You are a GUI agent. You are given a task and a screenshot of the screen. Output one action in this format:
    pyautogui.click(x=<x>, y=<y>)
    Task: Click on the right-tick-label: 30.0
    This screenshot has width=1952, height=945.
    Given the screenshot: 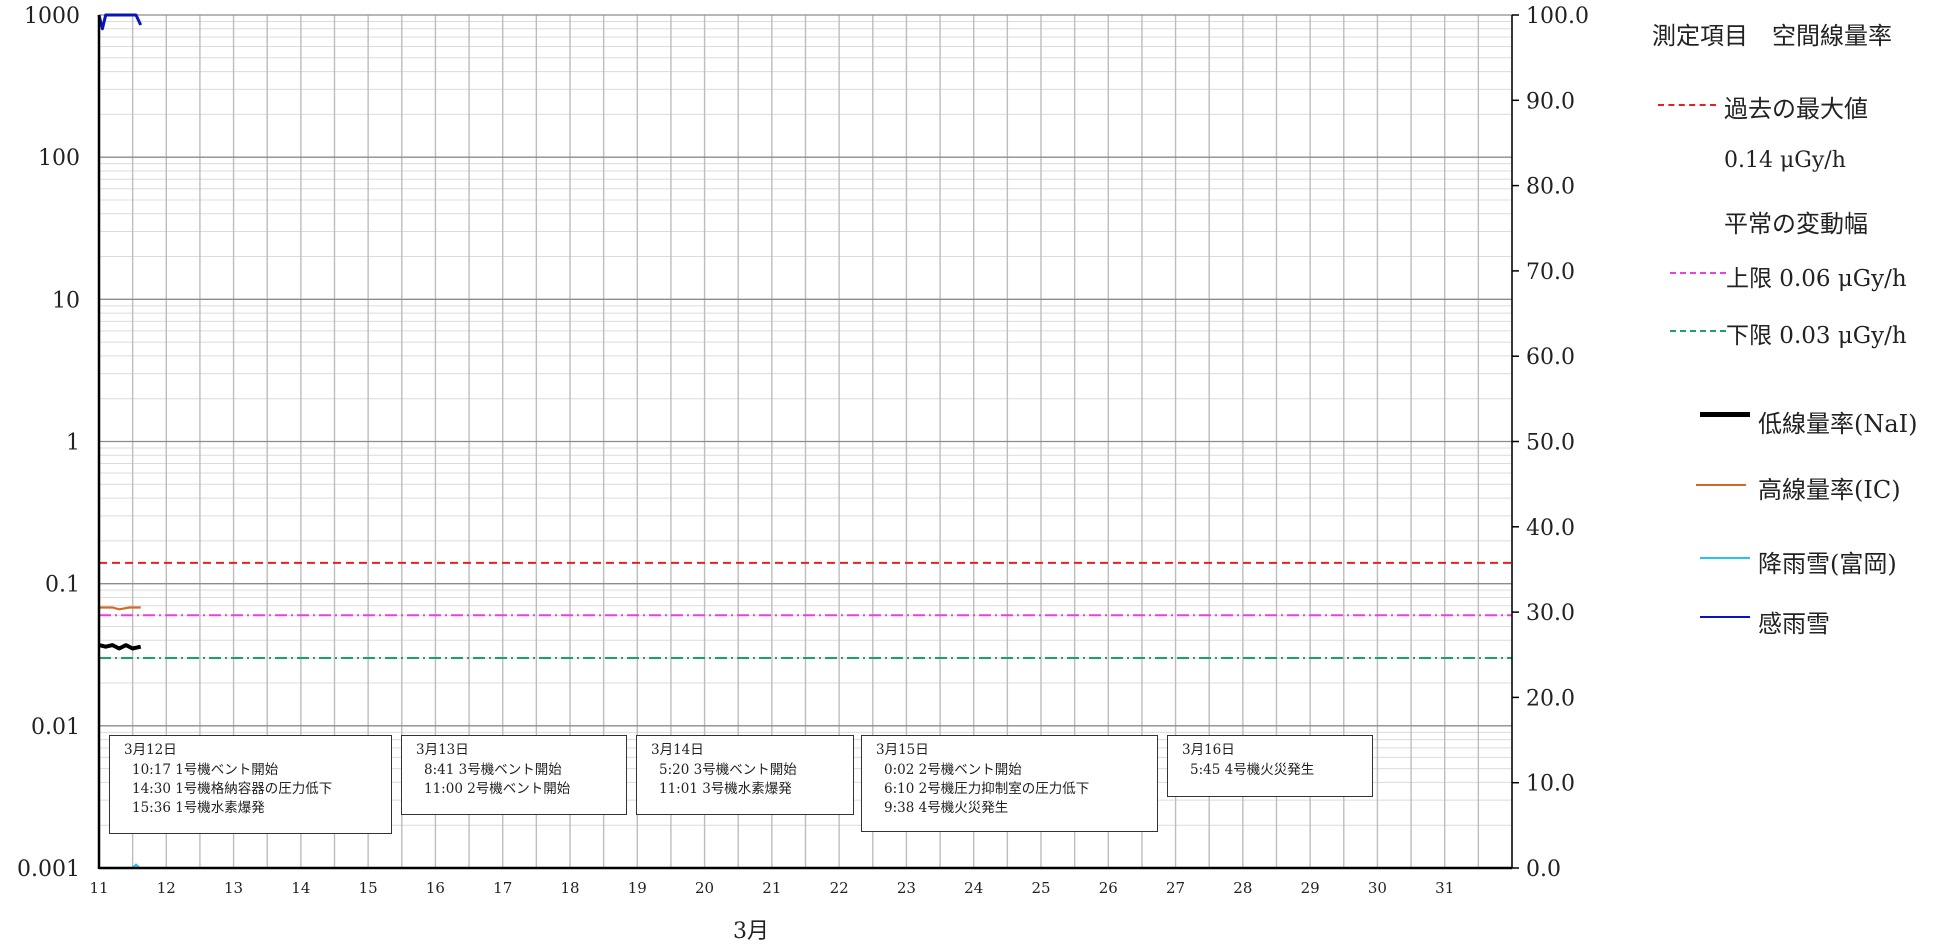 What is the action you would take?
    pyautogui.click(x=1550, y=613)
    